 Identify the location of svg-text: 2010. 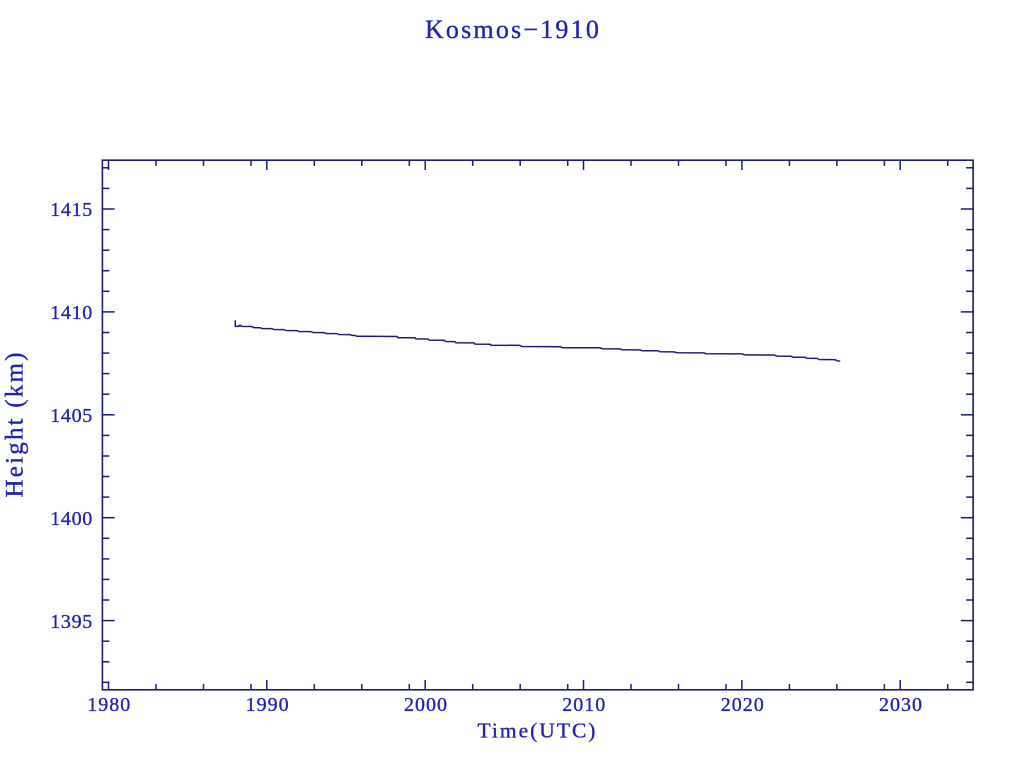
(584, 705).